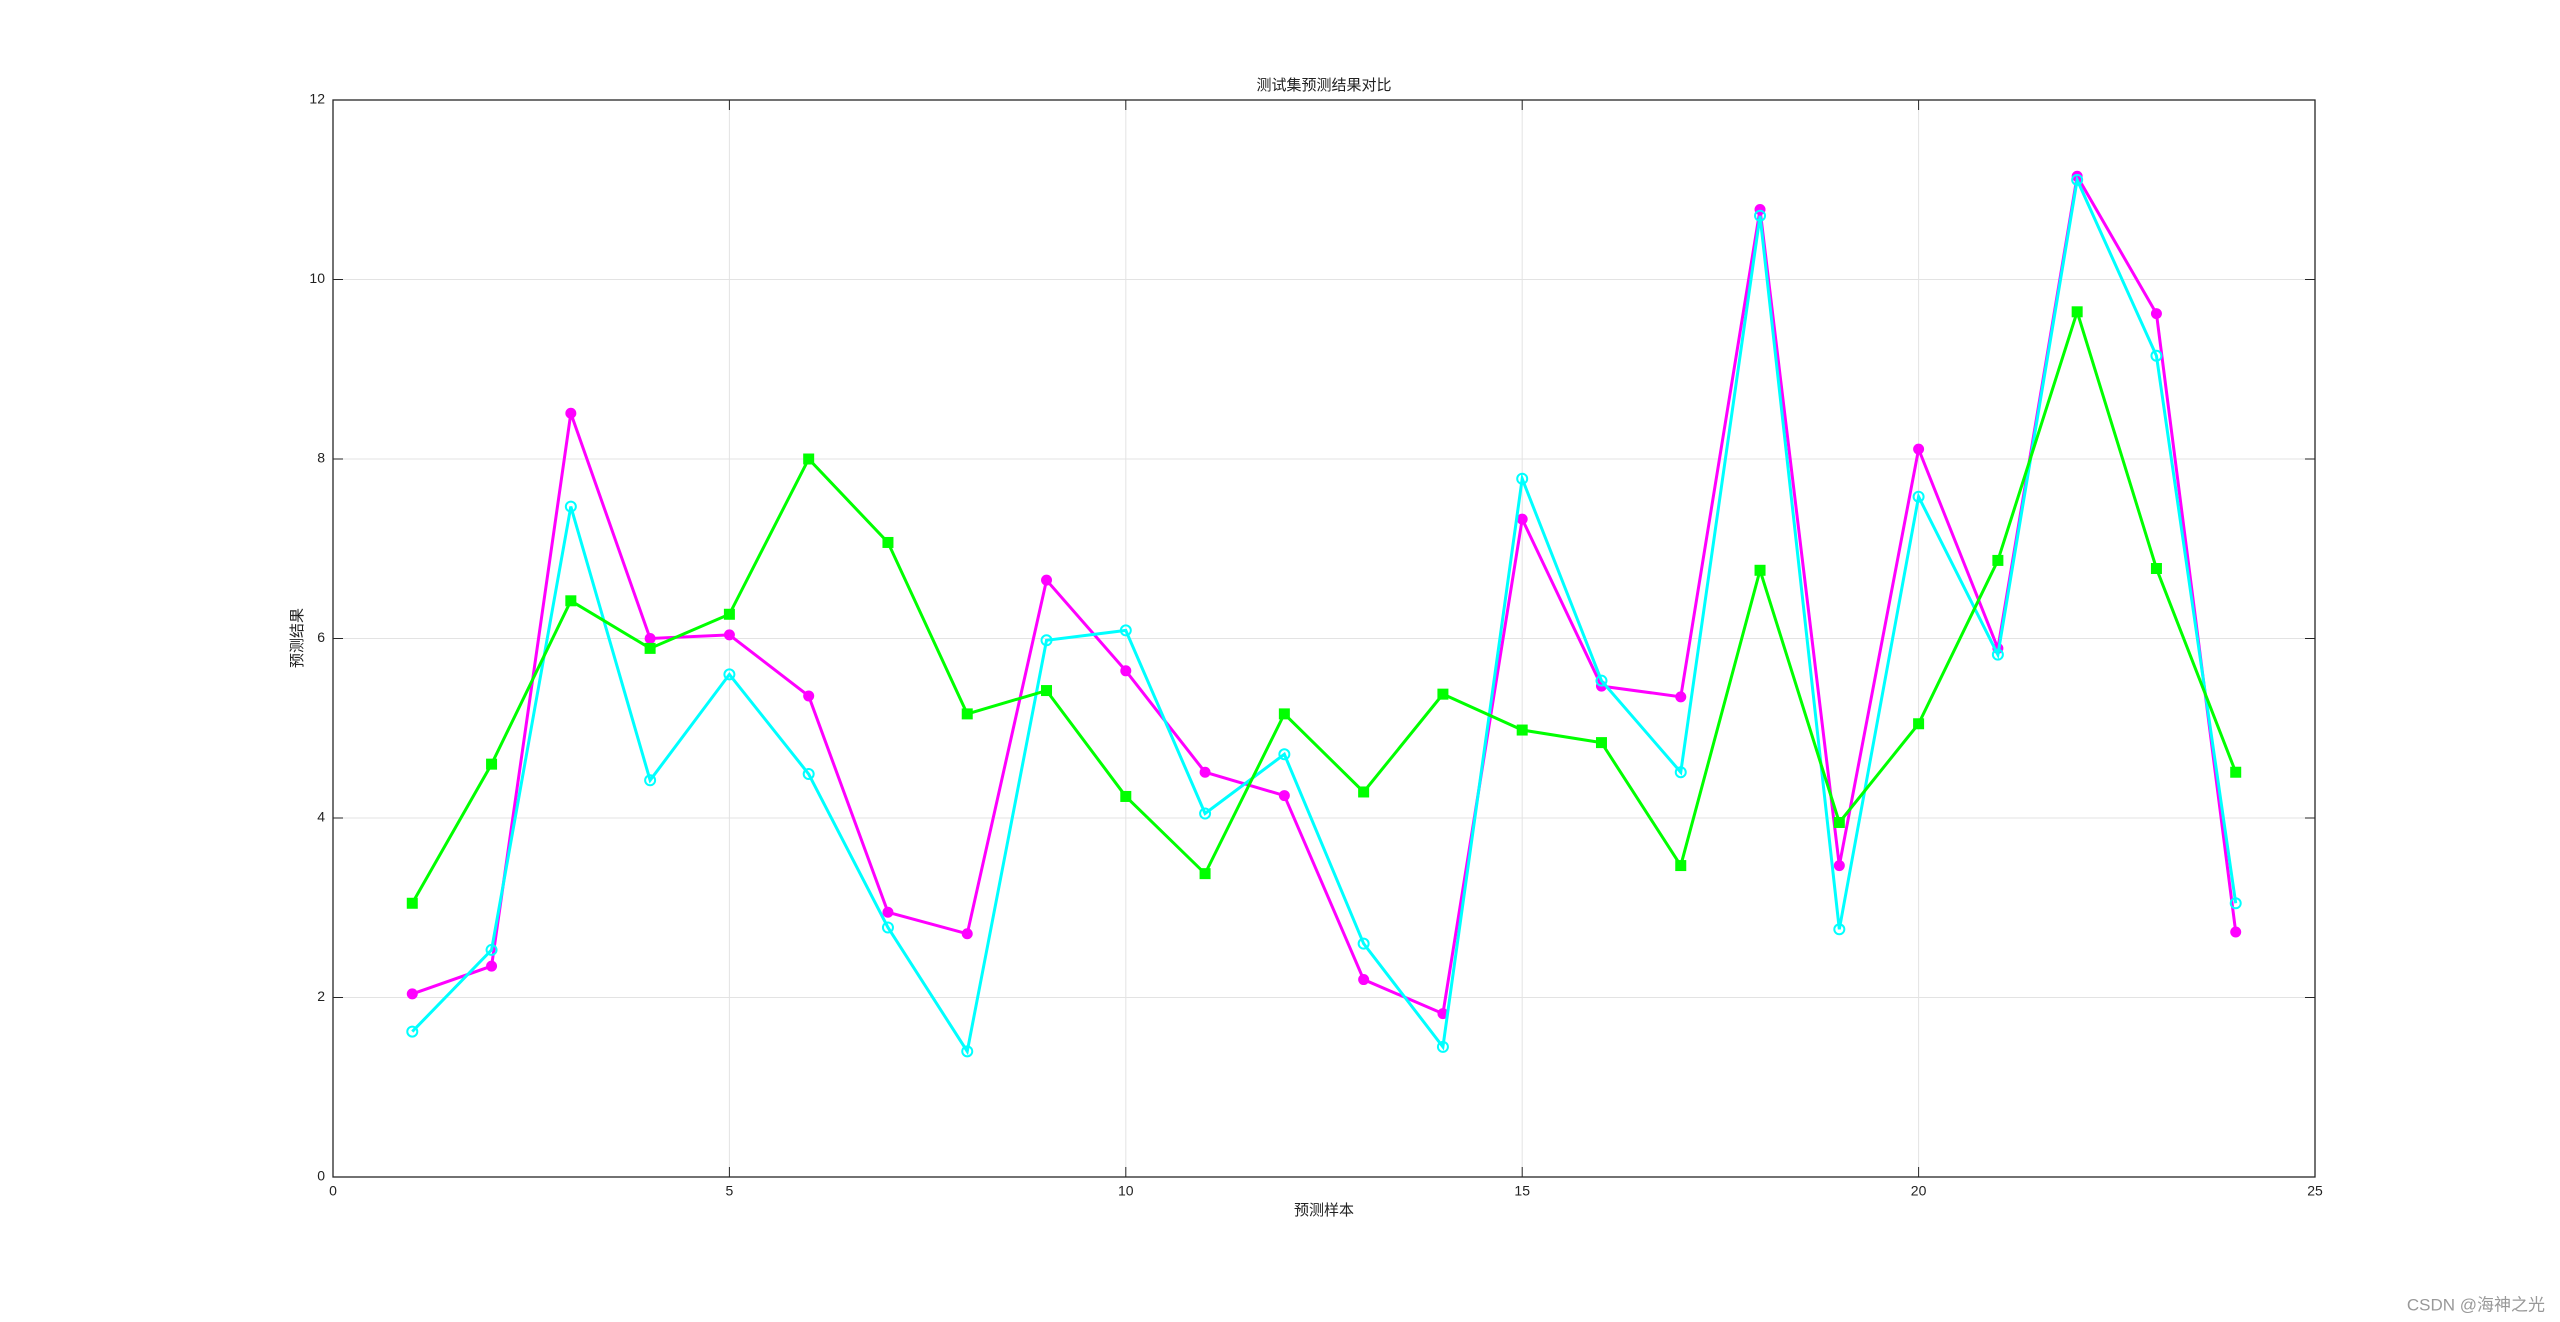  What do you see at coordinates (2476, 1304) in the screenshot?
I see `watermark: CSDN @海神之光` at bounding box center [2476, 1304].